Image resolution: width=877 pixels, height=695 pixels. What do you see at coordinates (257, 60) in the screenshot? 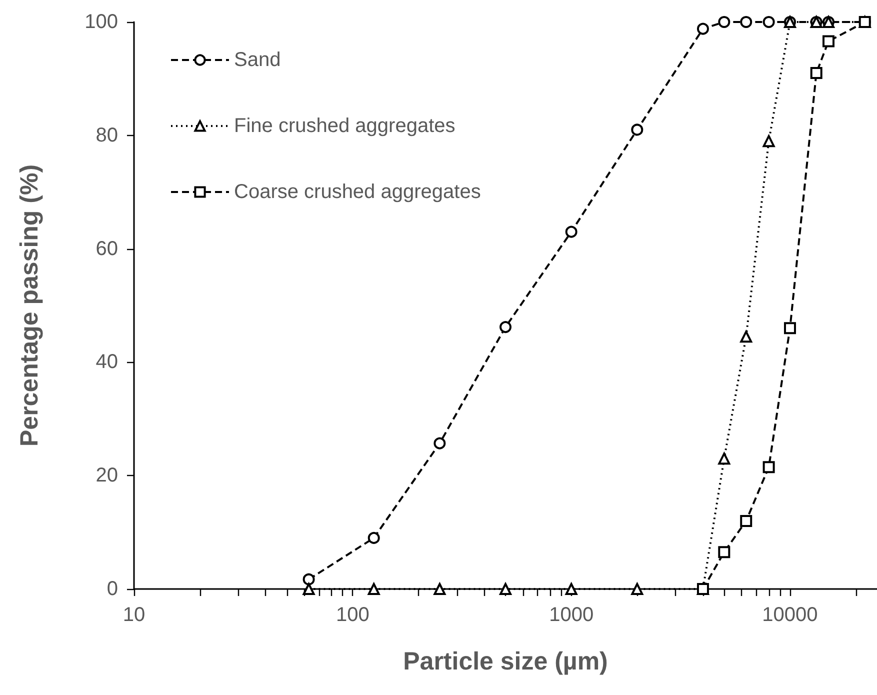
I see `legend-label: Sand` at bounding box center [257, 60].